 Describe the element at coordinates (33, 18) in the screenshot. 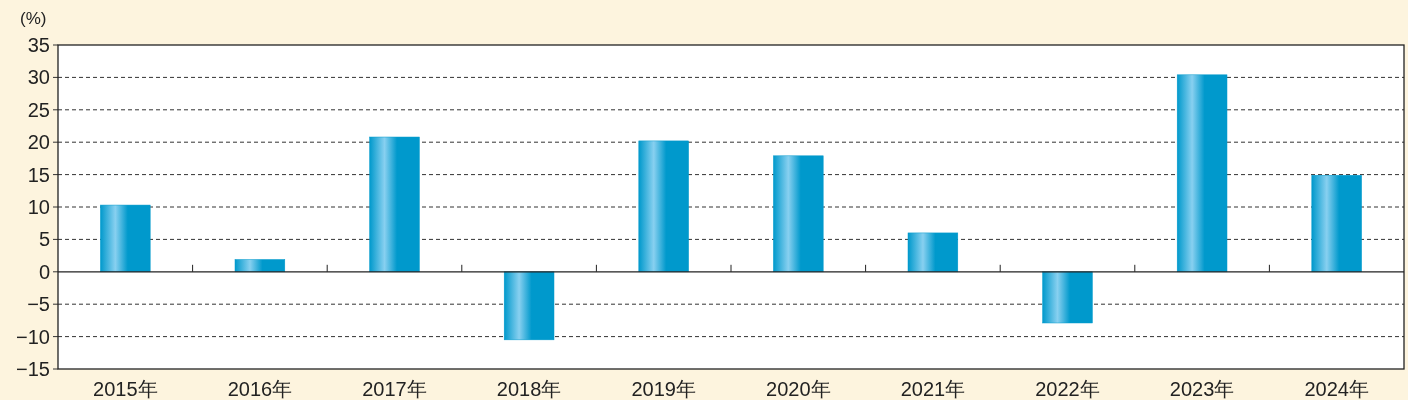

I see `y-axis-title: (%)` at that location.